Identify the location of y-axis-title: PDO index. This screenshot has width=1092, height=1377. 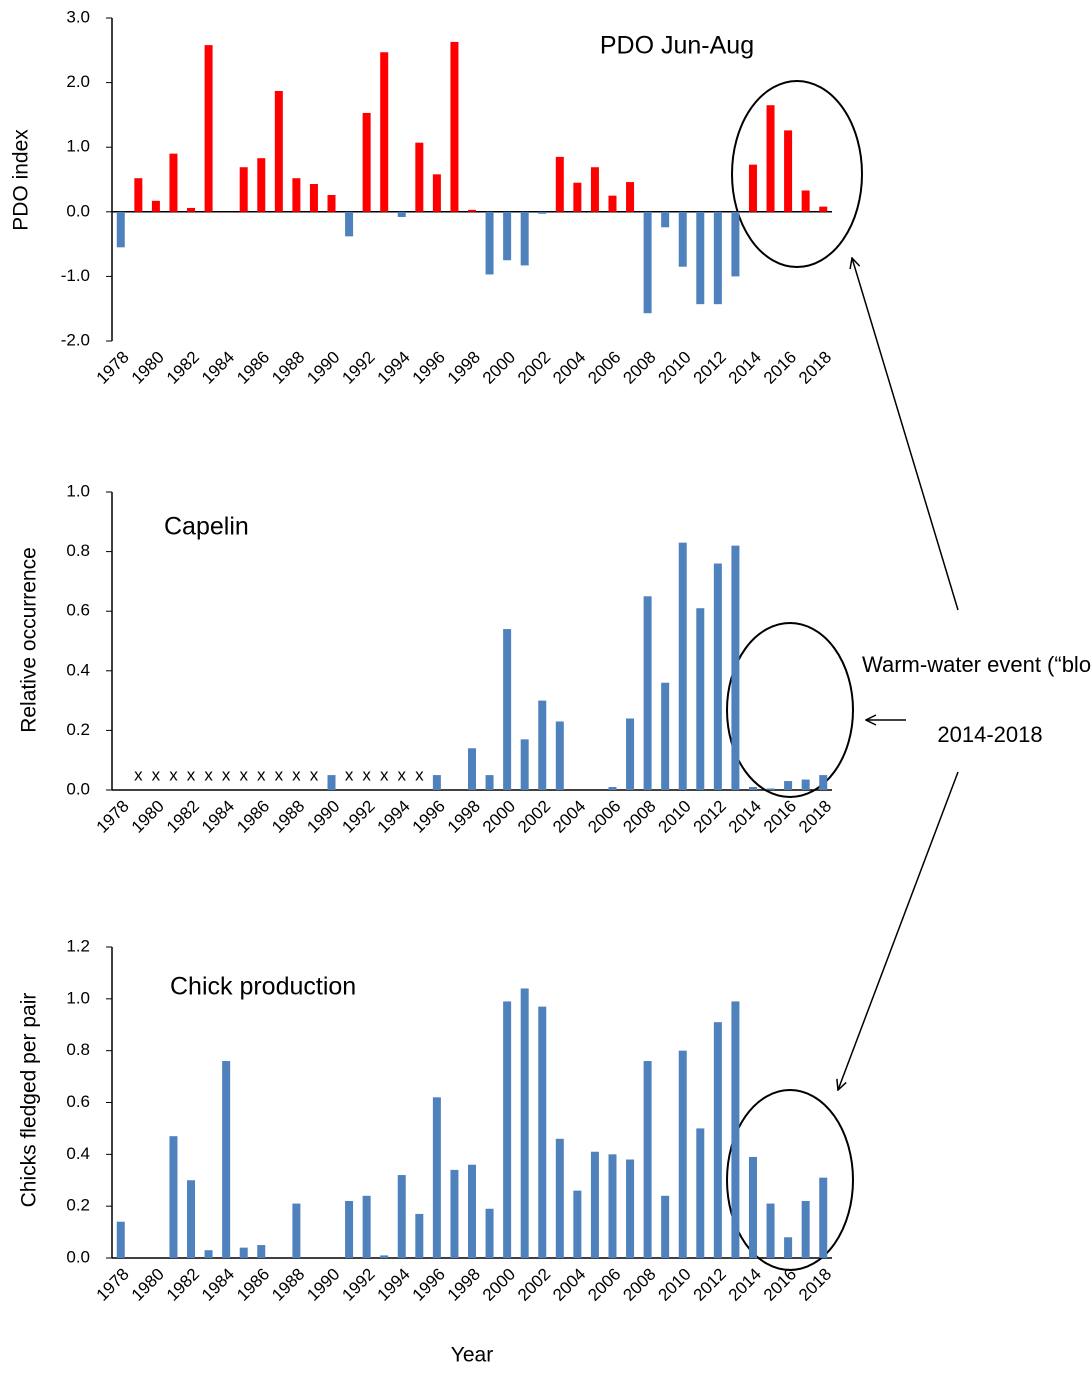
(21, 180).